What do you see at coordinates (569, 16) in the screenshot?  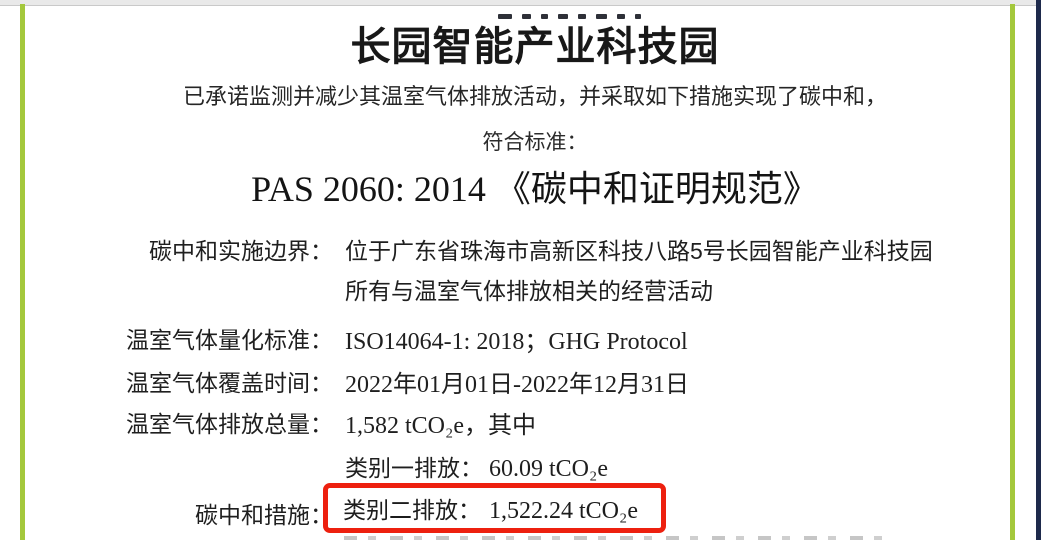 I see `clipped-text-top` at bounding box center [569, 16].